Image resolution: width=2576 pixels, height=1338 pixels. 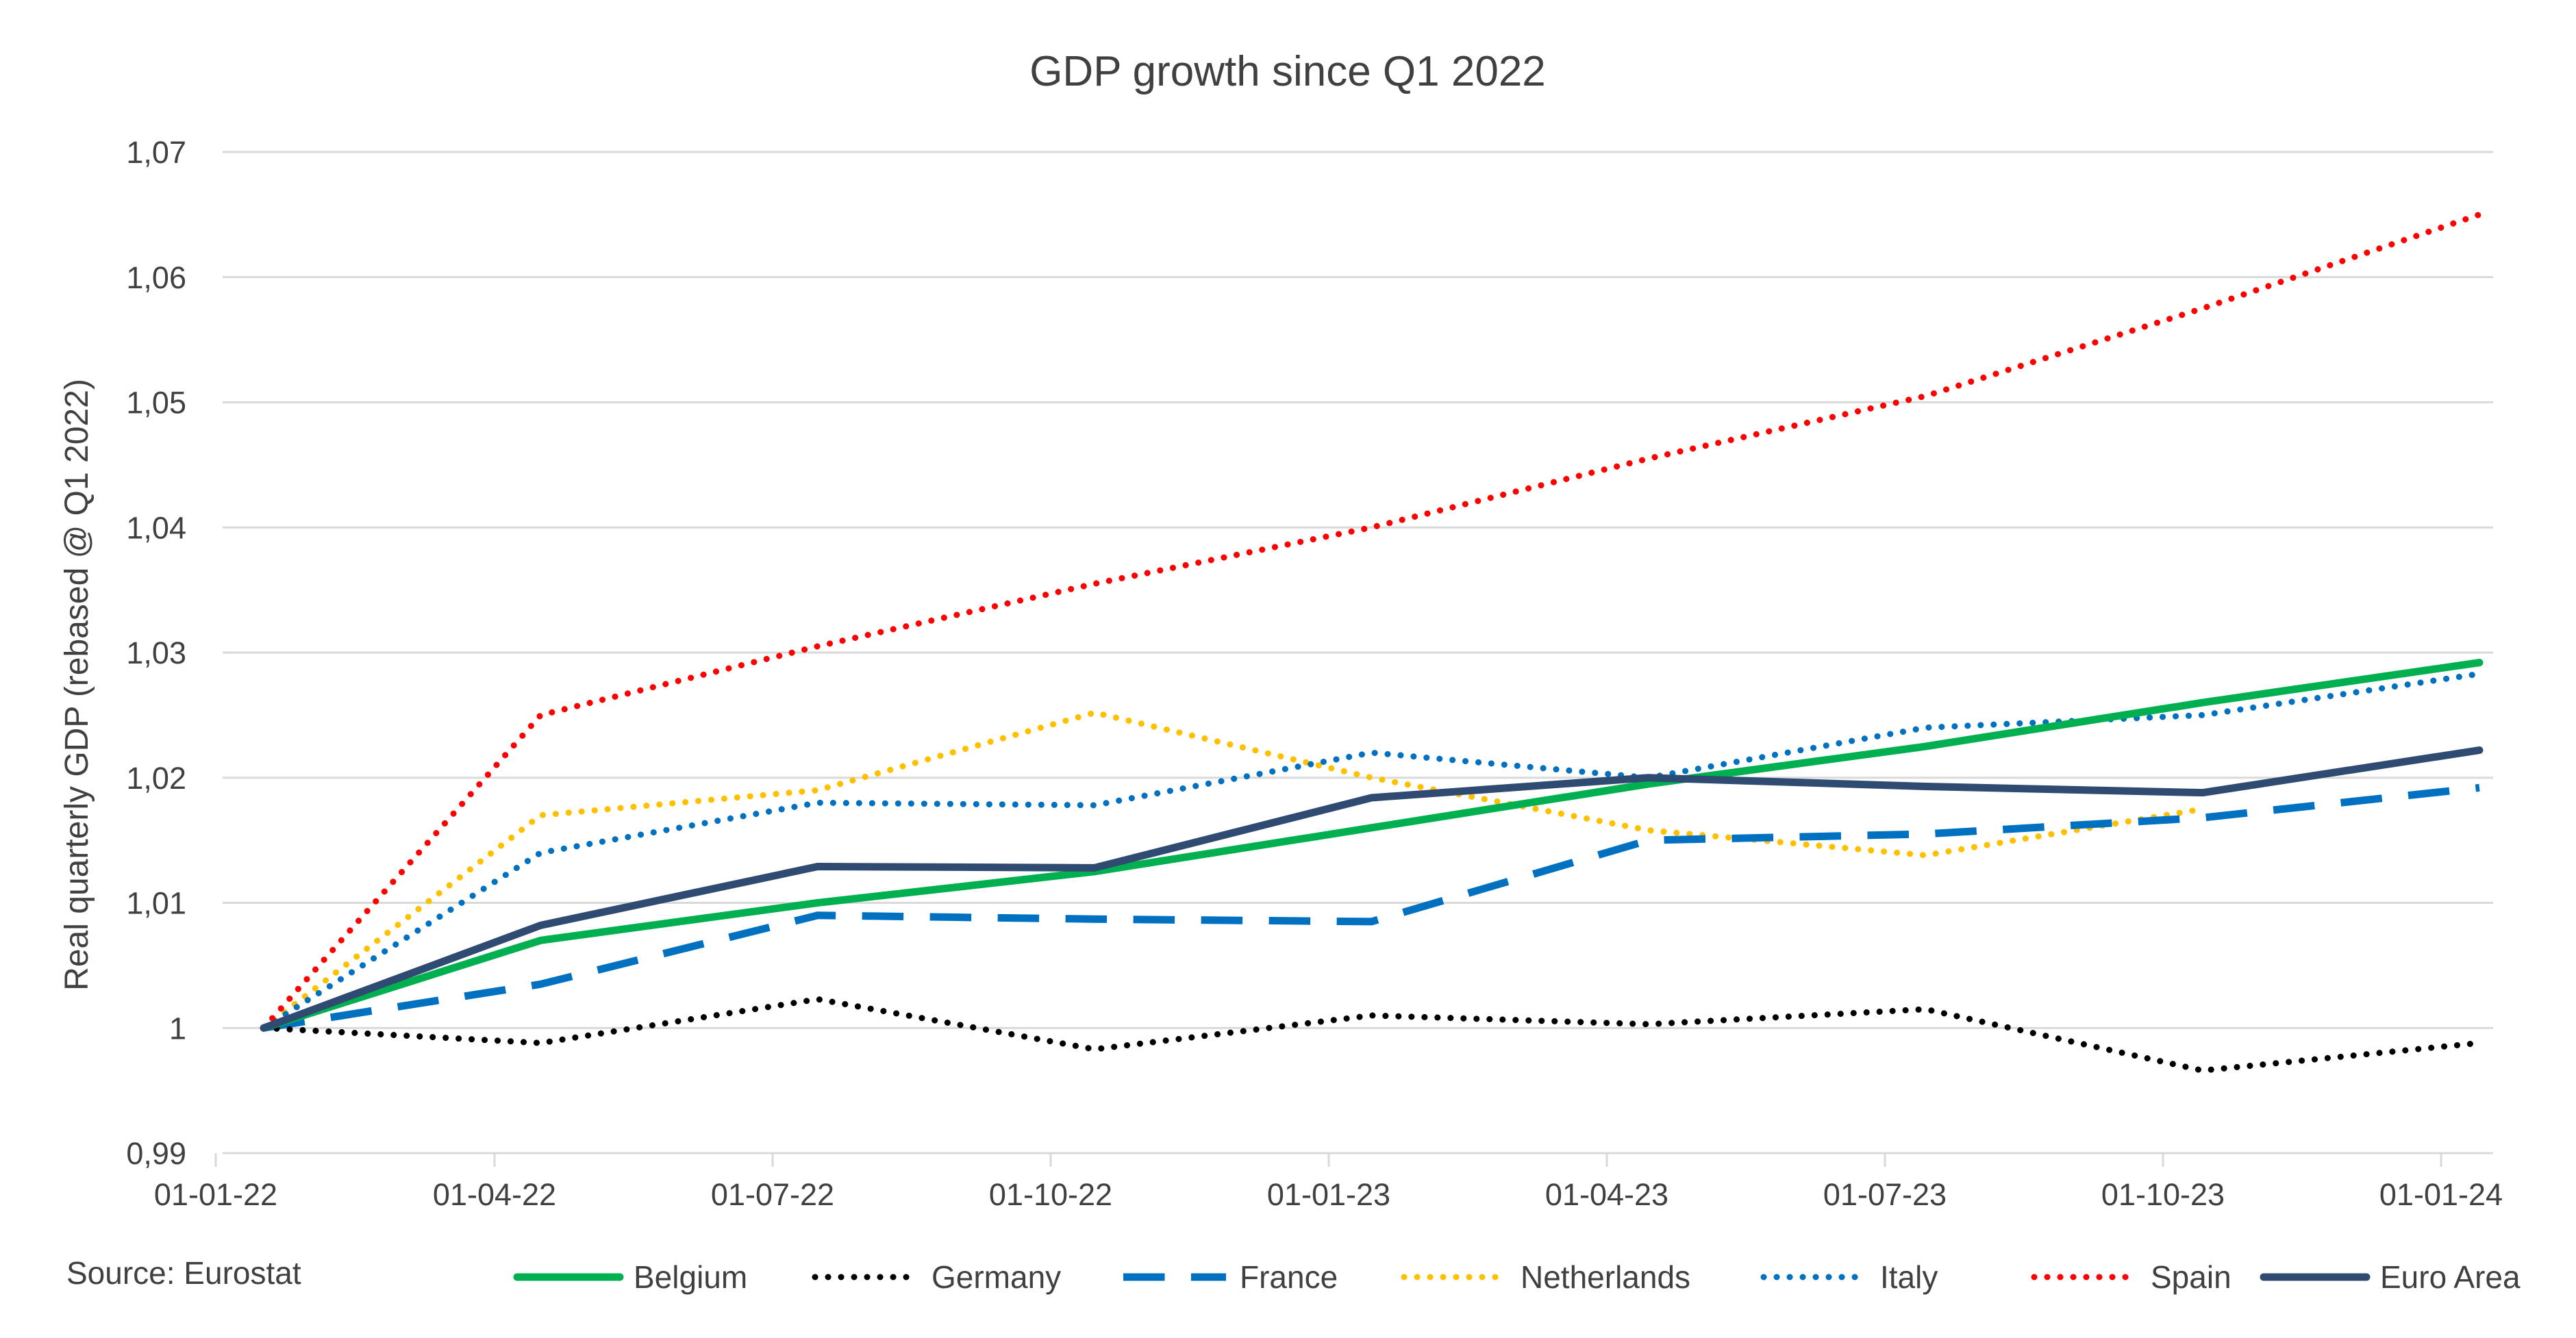 What do you see at coordinates (156, 1153) in the screenshot?
I see `y-tick-label: 0,99` at bounding box center [156, 1153].